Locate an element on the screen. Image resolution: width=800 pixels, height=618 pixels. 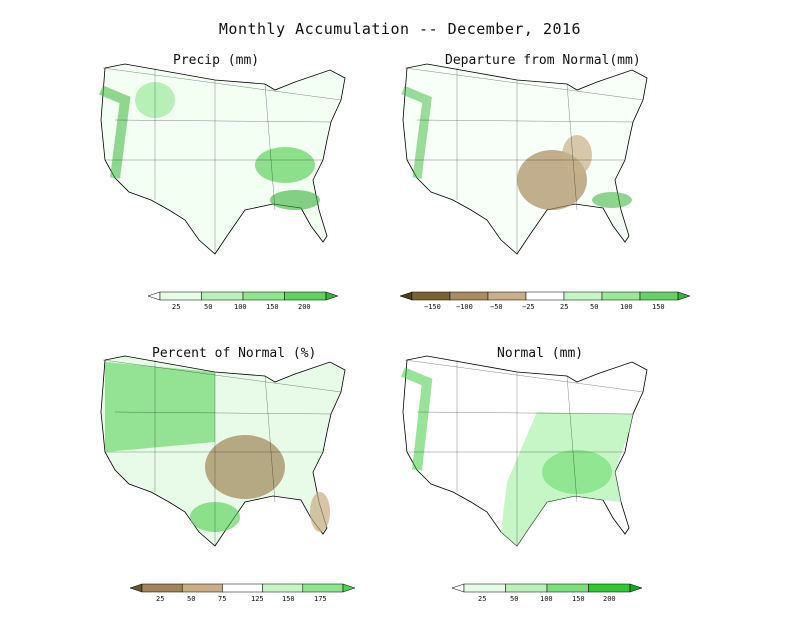
cb-precip-label: 25 is located at coordinates (176, 307).